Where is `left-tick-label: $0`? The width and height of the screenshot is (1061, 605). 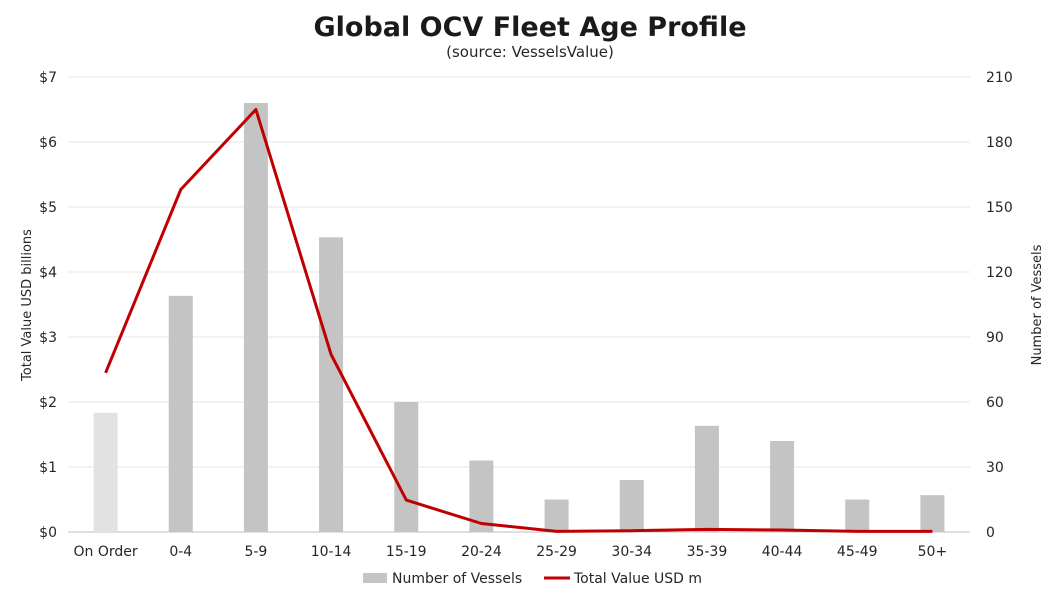
left-tick-label: $0 is located at coordinates (48, 533).